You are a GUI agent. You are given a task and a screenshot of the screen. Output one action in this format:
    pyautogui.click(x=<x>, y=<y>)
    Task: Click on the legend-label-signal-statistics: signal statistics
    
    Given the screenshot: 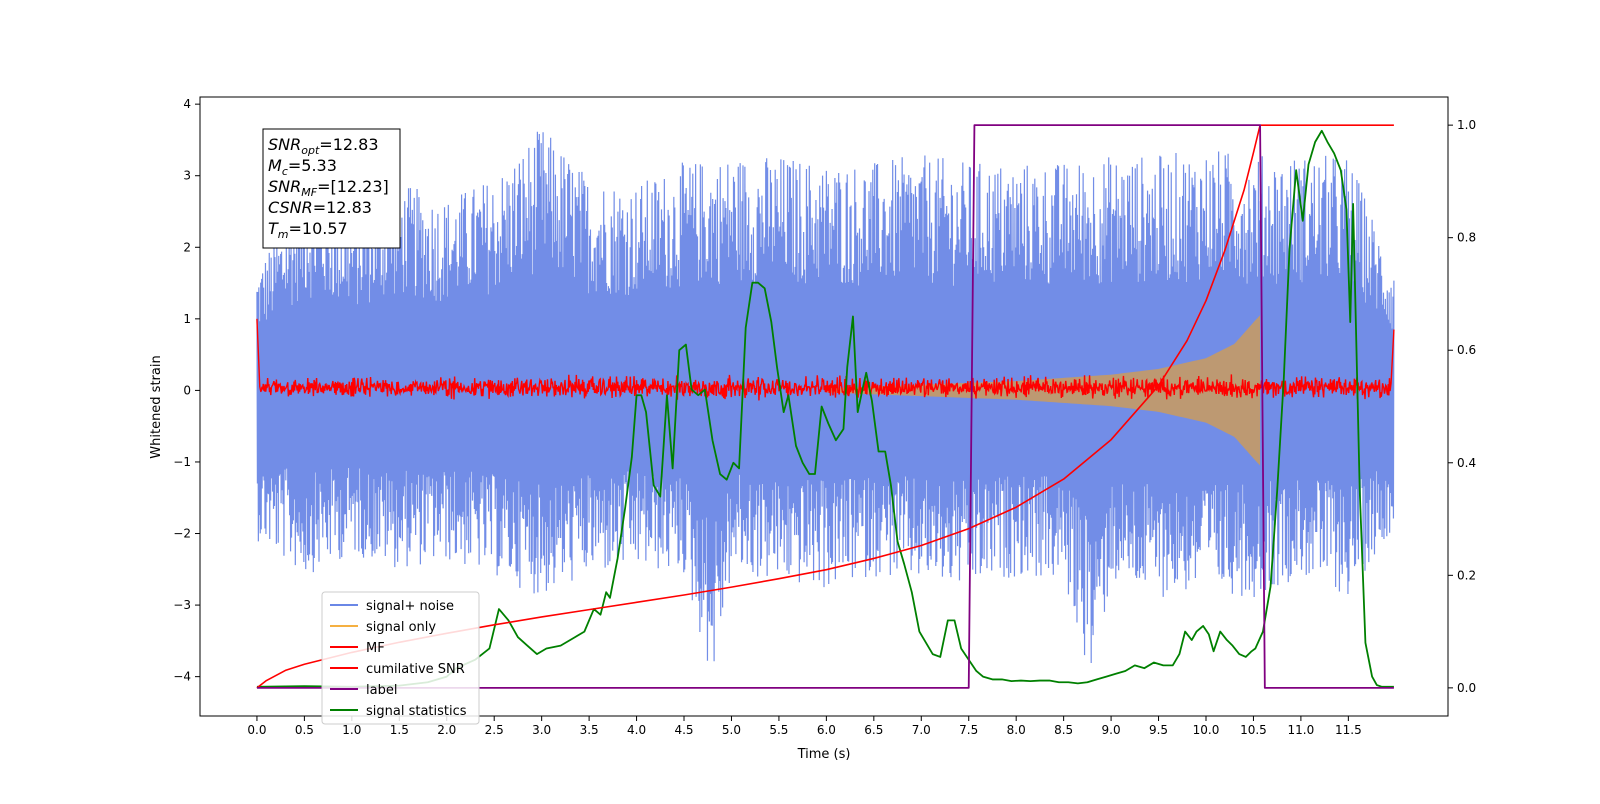 What is the action you would take?
    pyautogui.click(x=416, y=711)
    